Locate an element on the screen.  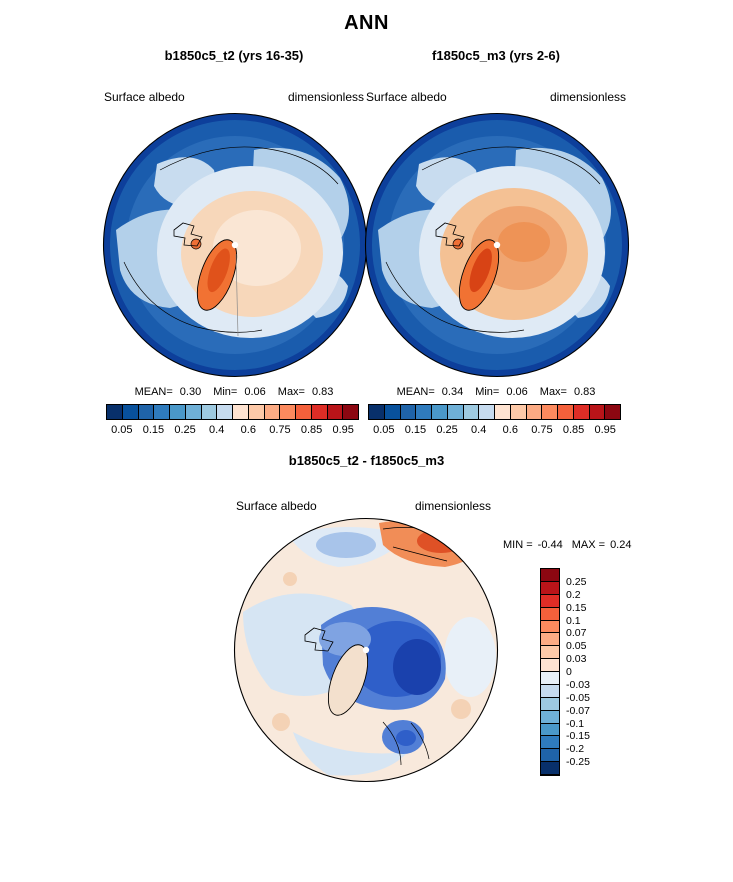
case1-units-label: dimensionless is located at coordinates (325, 97).